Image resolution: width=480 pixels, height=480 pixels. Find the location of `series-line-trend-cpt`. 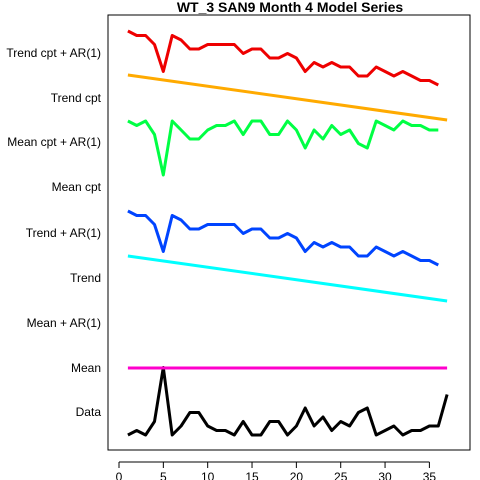

series-line-trend-cpt is located at coordinates (287, 97).